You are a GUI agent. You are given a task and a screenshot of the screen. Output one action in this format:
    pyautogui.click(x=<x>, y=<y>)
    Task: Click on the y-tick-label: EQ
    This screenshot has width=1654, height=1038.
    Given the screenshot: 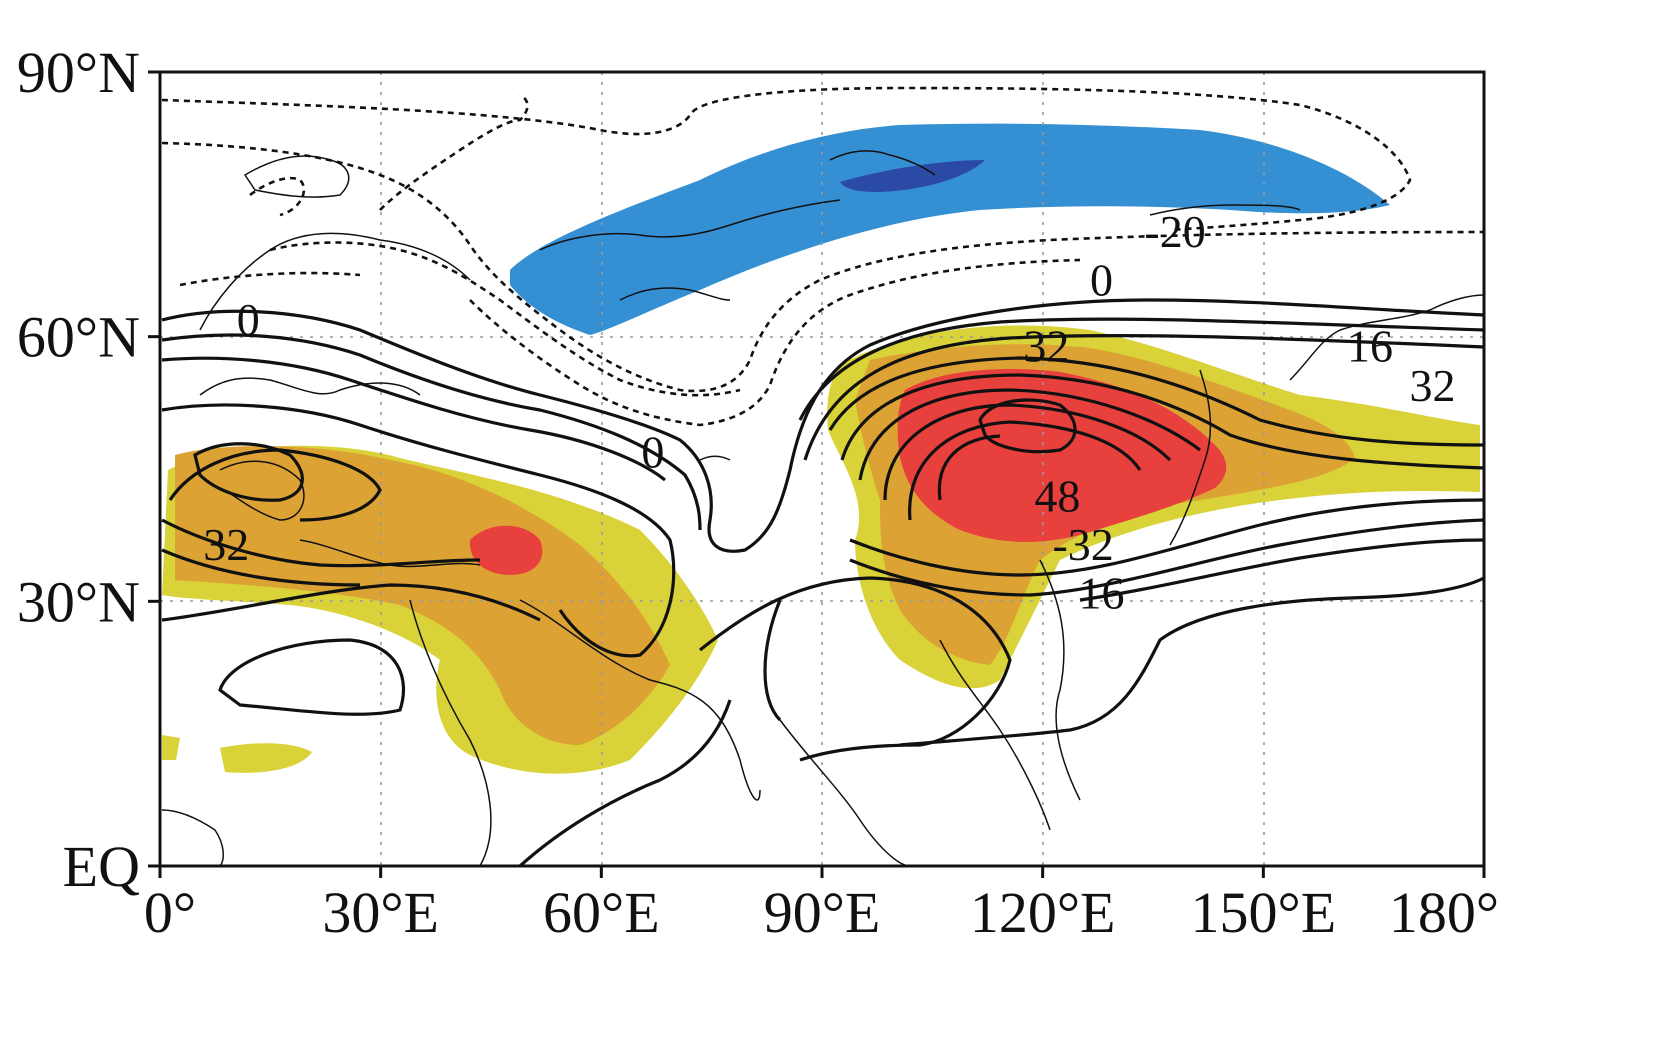 What is the action you would take?
    pyautogui.click(x=101, y=866)
    